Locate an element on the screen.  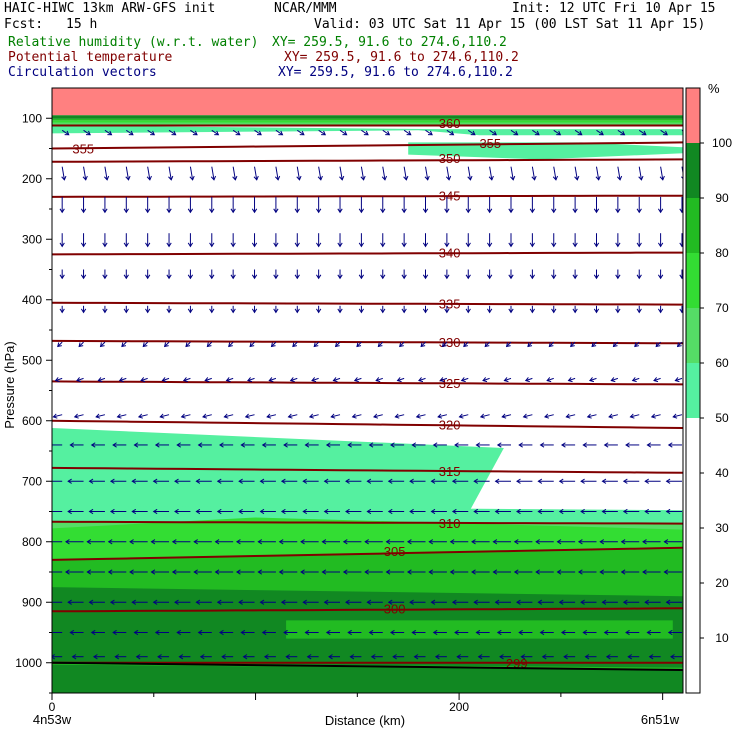
y-tick-label-400: 400 is located at coordinates (32, 300).